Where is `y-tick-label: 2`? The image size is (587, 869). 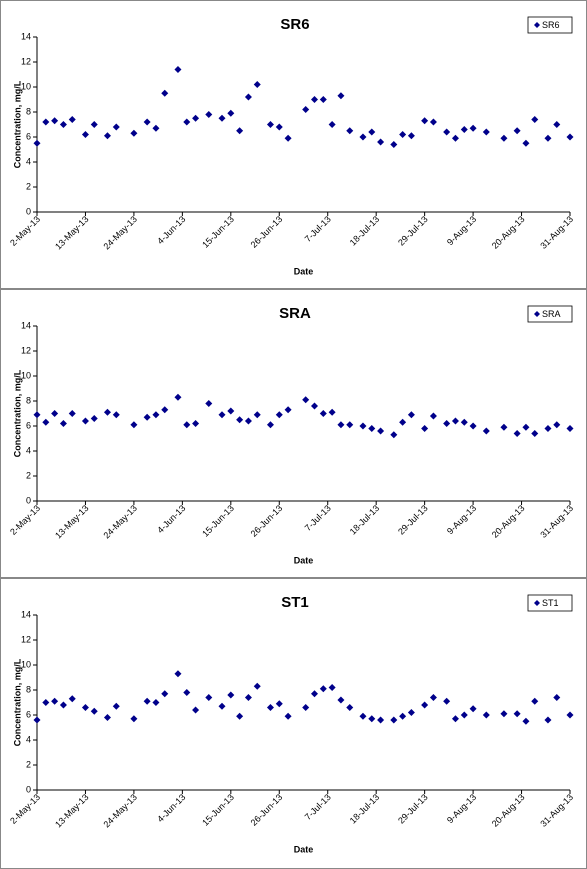 y-tick-label: 2 is located at coordinates (28, 764).